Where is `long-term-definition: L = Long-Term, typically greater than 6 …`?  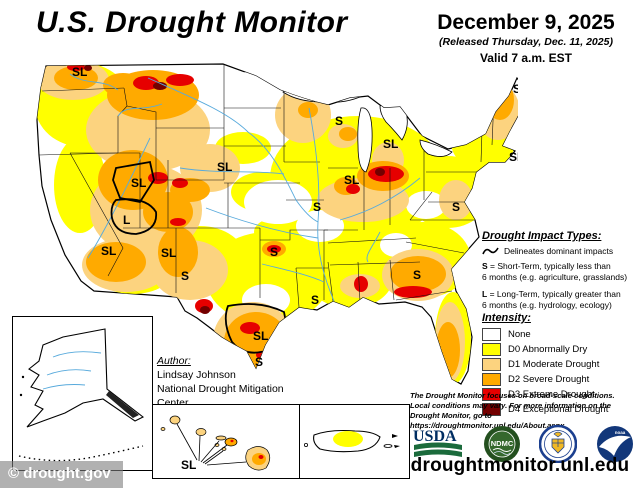
long-term-definition: L = Long-Term, typically greater than 6 … is located at coordinates (551, 299).